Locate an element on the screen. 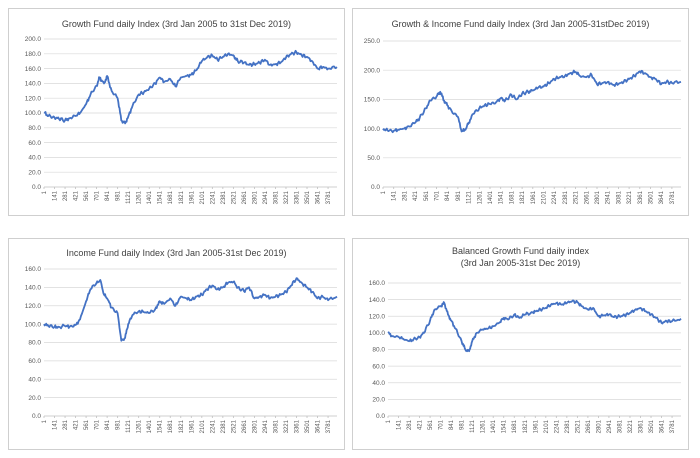 Image resolution: width=700 pixels, height=458 pixels. x-tick-label: 2941 is located at coordinates (266, 426).